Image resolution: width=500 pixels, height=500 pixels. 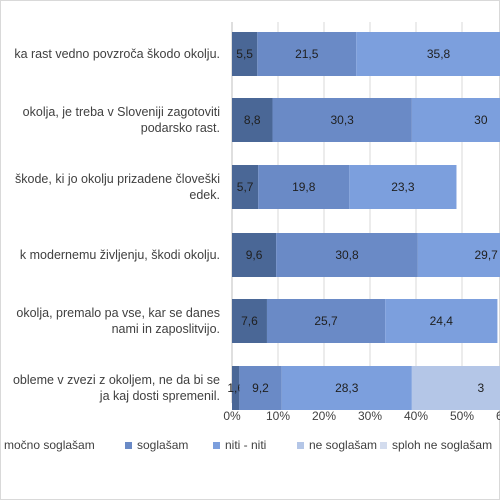 I want to click on data-label: 9,6, so click(x=254, y=255).